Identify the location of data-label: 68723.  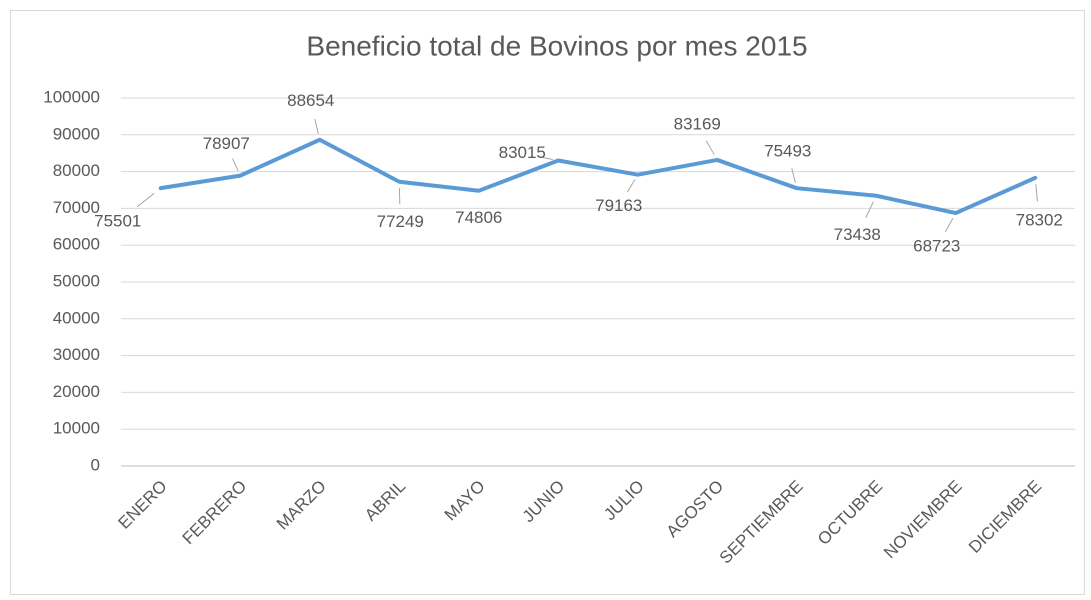
(936, 246).